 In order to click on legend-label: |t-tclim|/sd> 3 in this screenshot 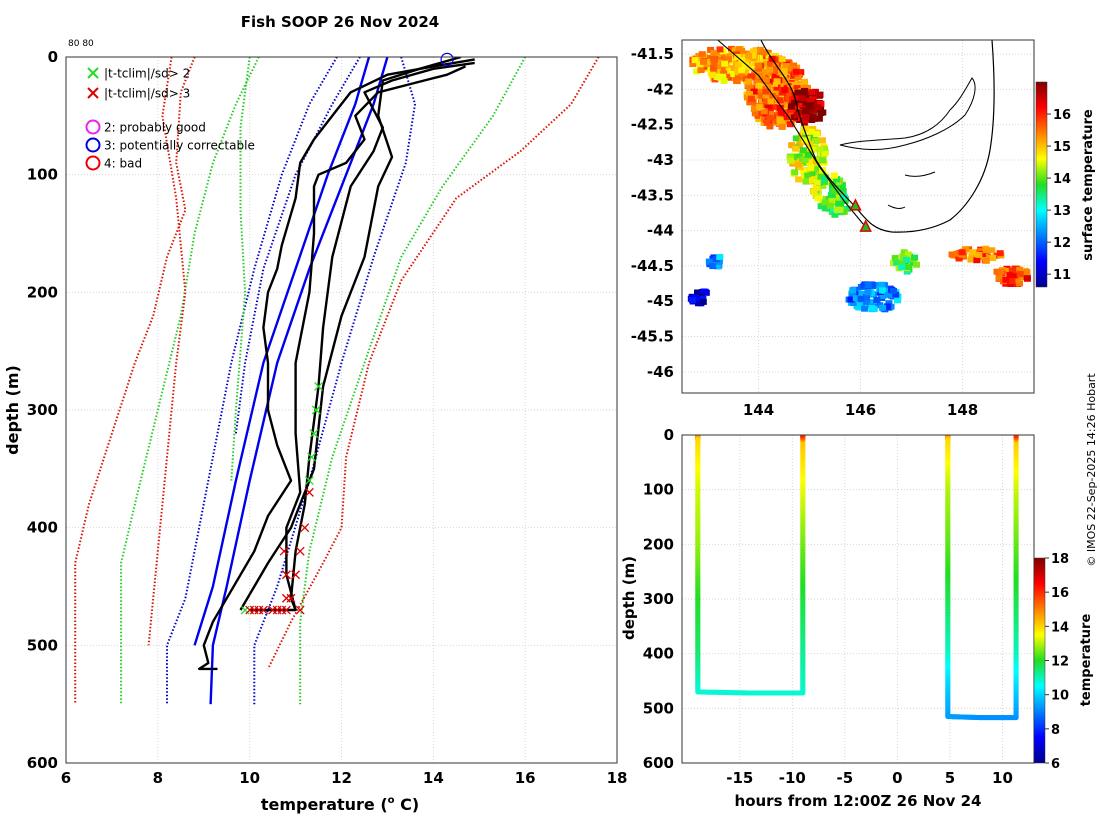, I will do `click(147, 94)`.